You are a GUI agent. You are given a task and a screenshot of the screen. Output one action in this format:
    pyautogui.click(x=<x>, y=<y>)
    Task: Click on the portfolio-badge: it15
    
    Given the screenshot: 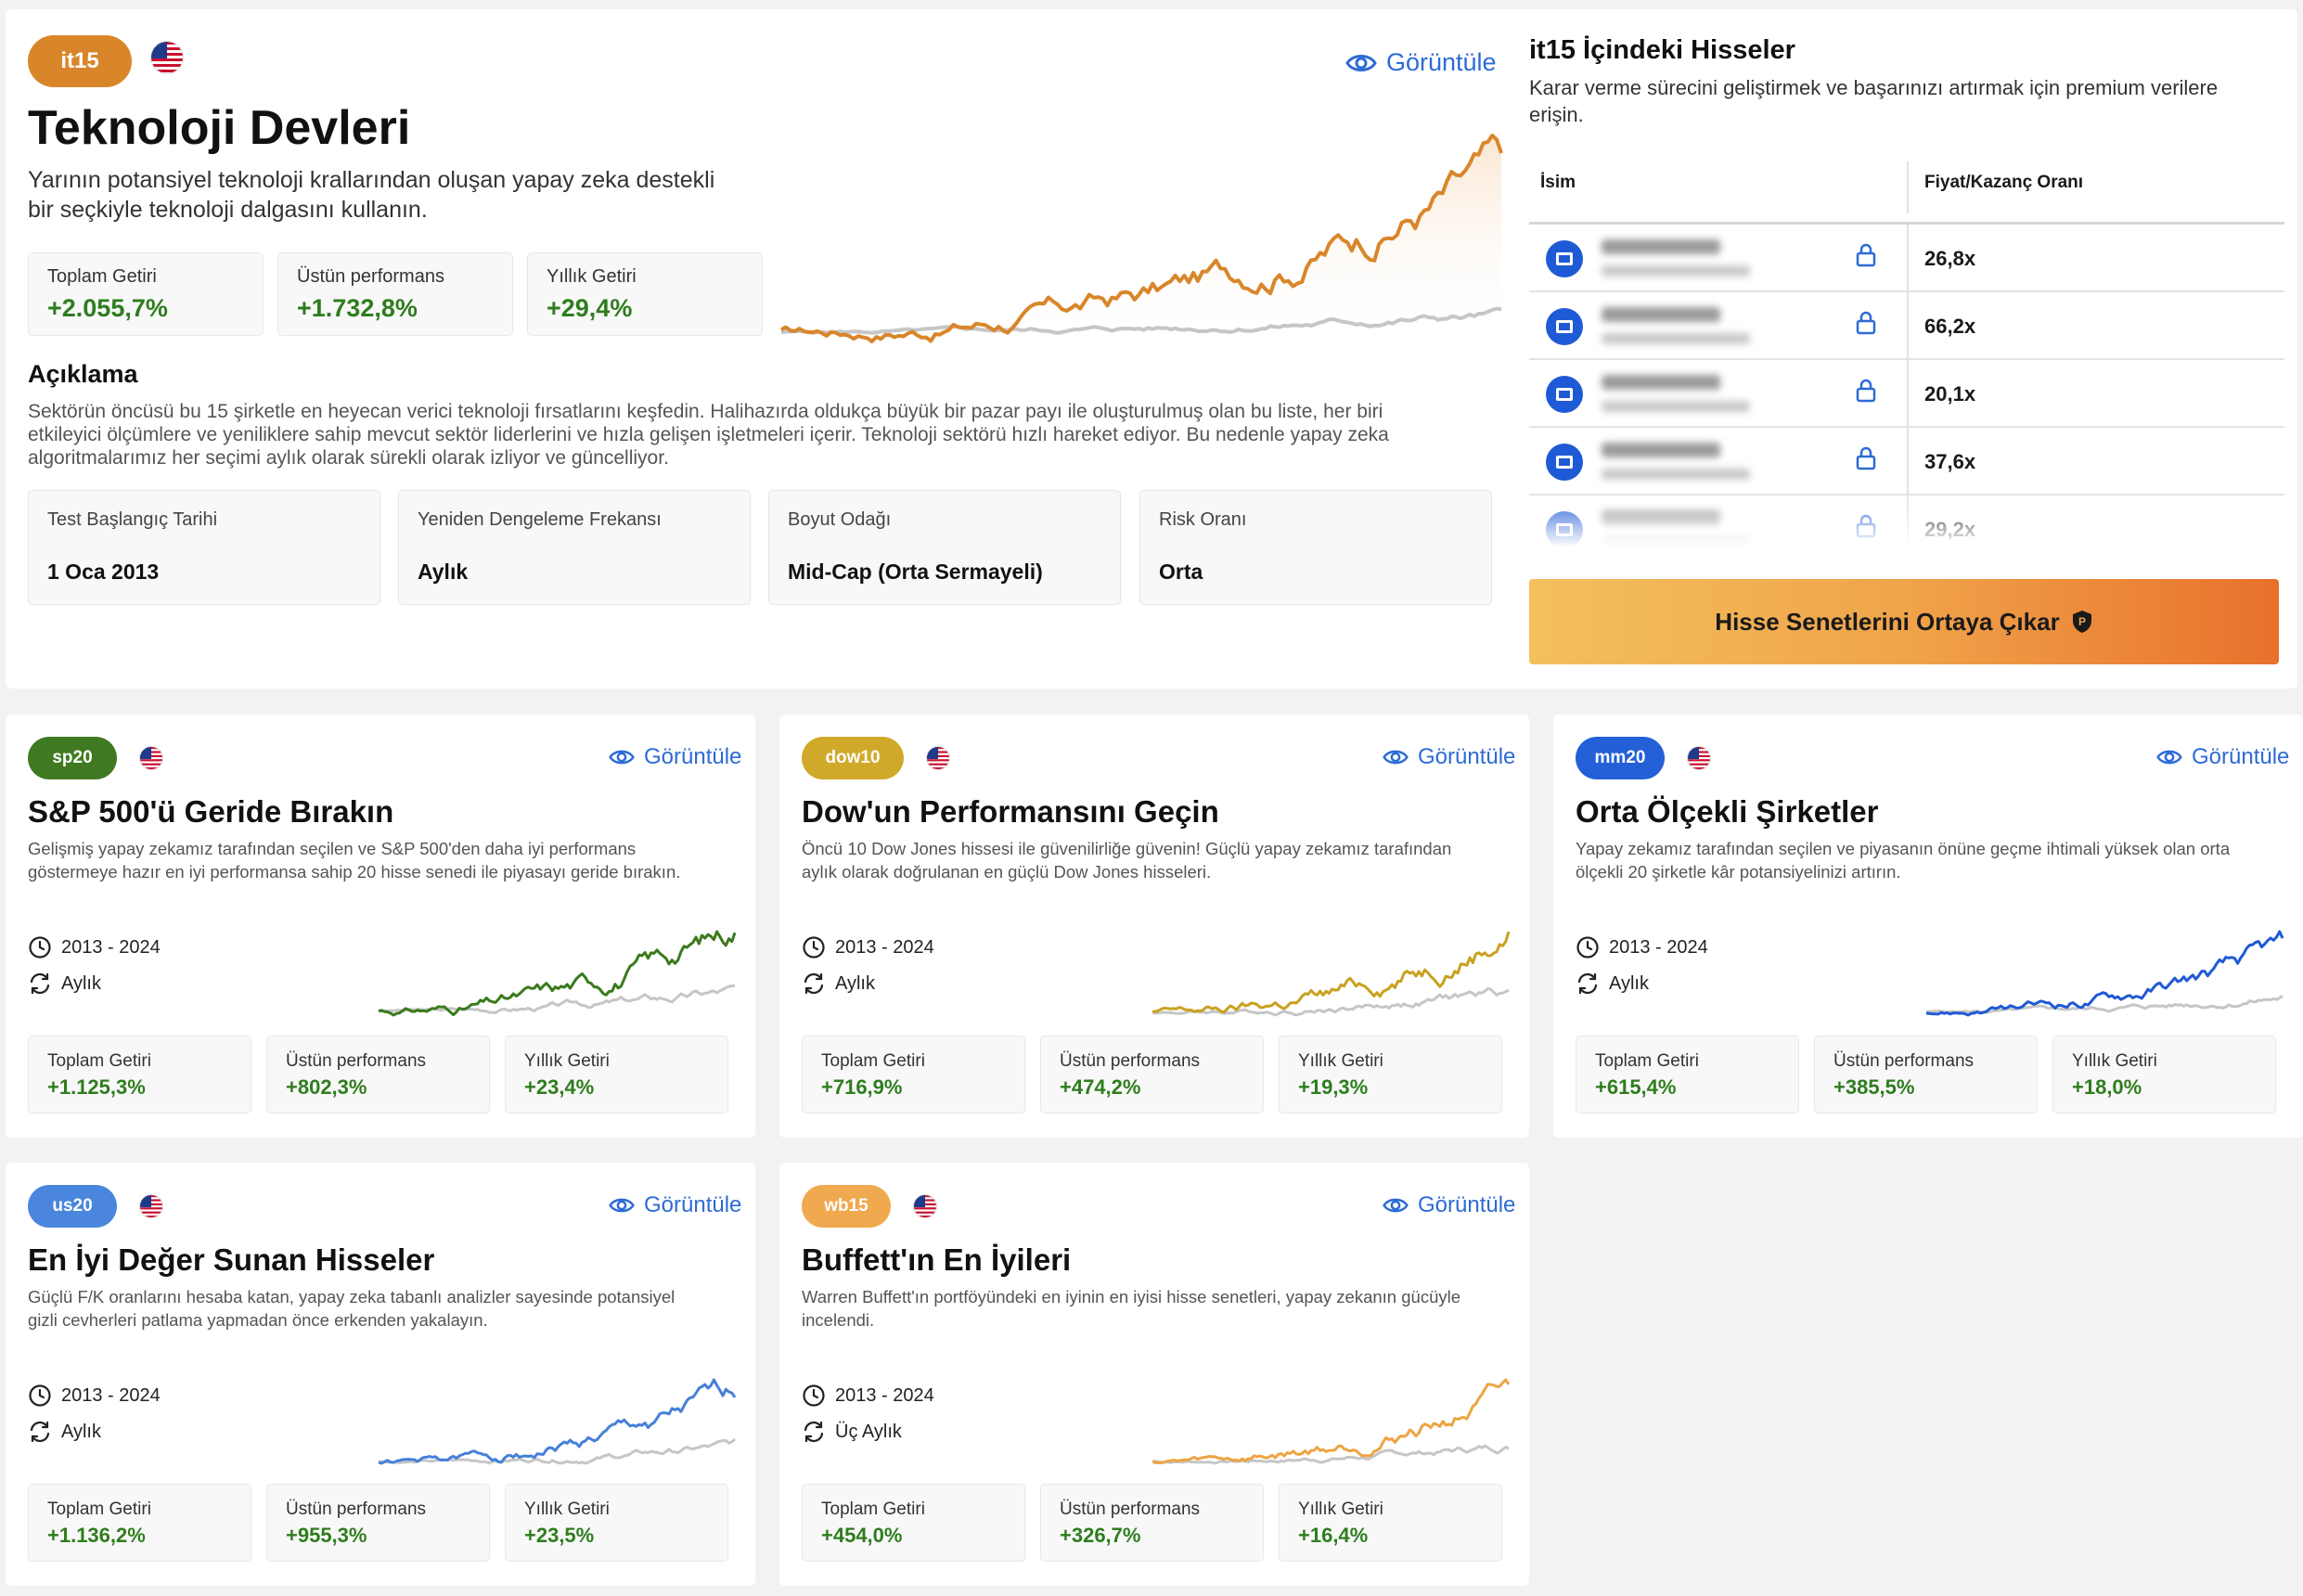 What is the action you would take?
    pyautogui.click(x=80, y=61)
    